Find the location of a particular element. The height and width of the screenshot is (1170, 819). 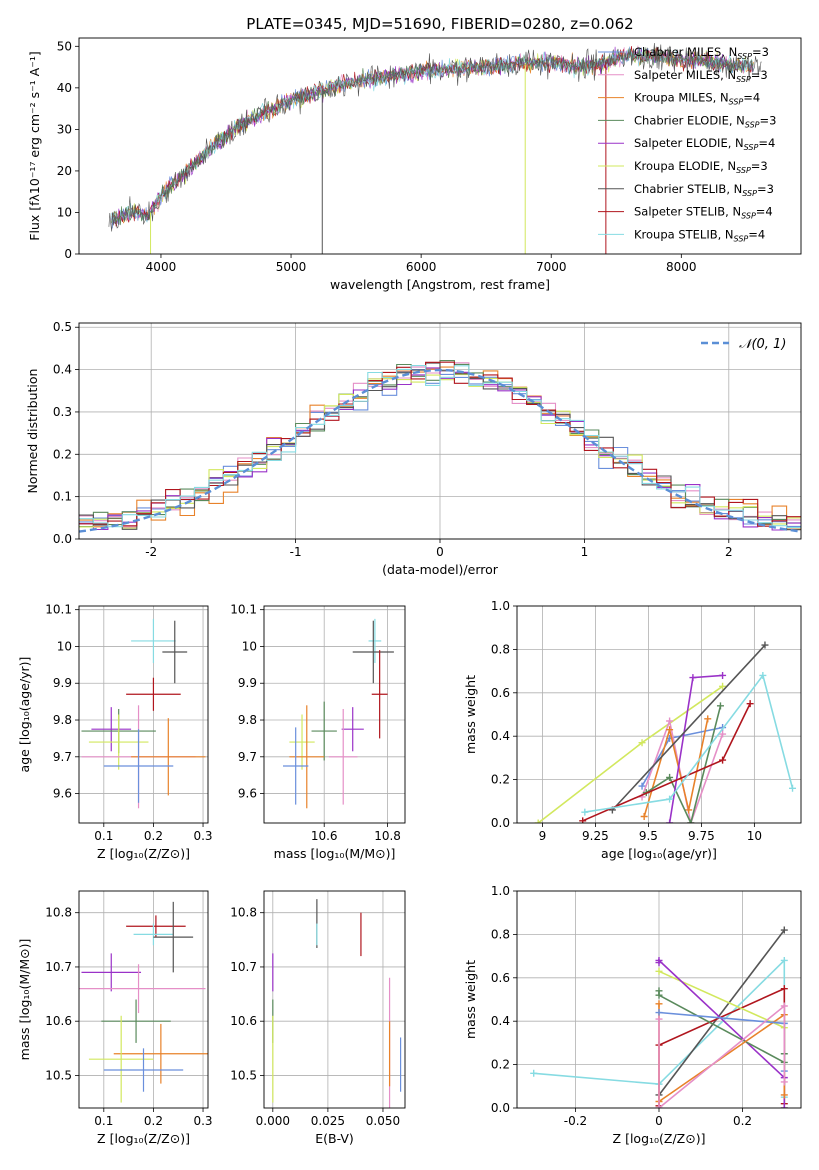

x-tick-label: -0.2 is located at coordinates (575, 1121).